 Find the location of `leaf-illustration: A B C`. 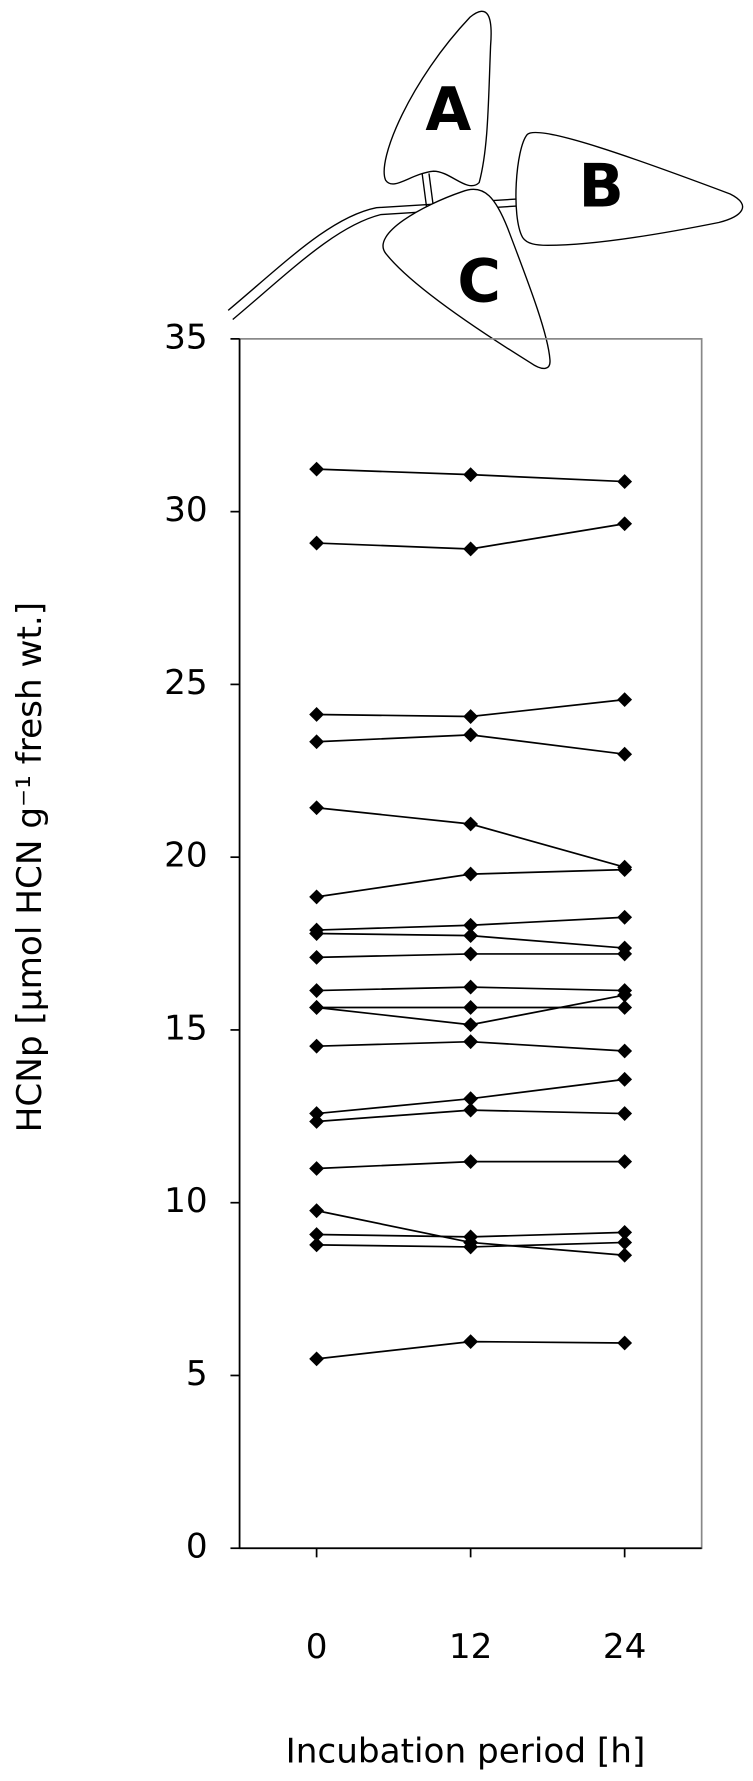

leaf-illustration: A B C is located at coordinates (485, 190).